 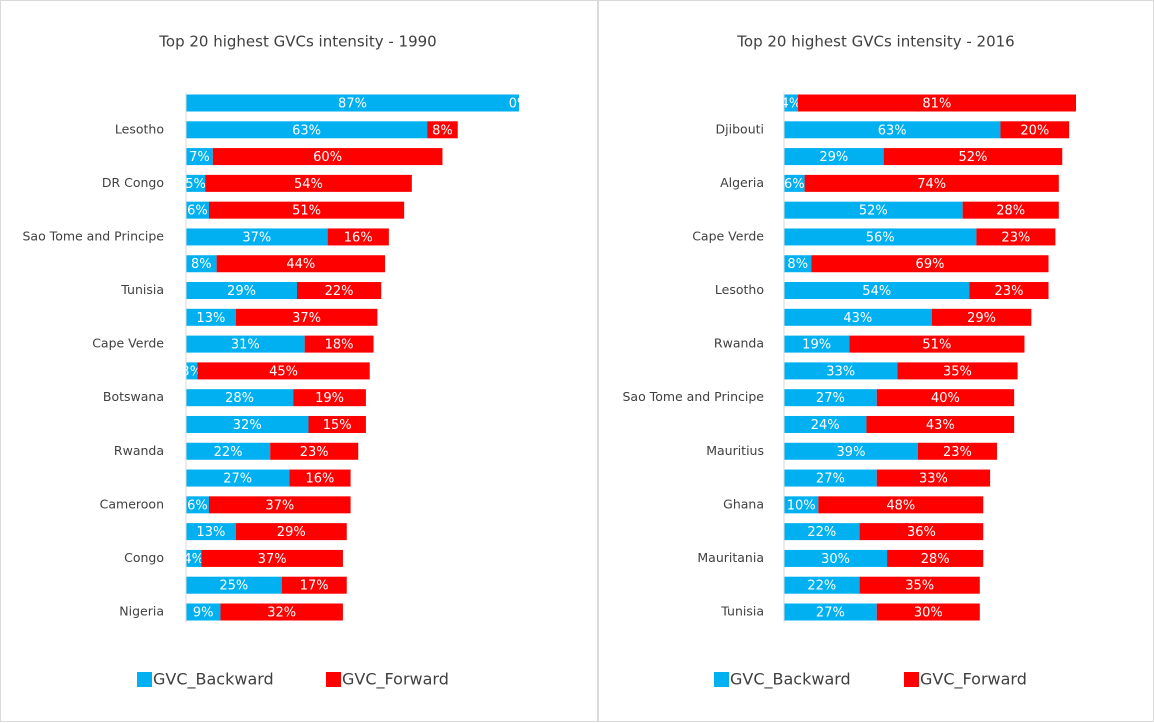 I want to click on data-label: 74%, so click(x=931, y=184).